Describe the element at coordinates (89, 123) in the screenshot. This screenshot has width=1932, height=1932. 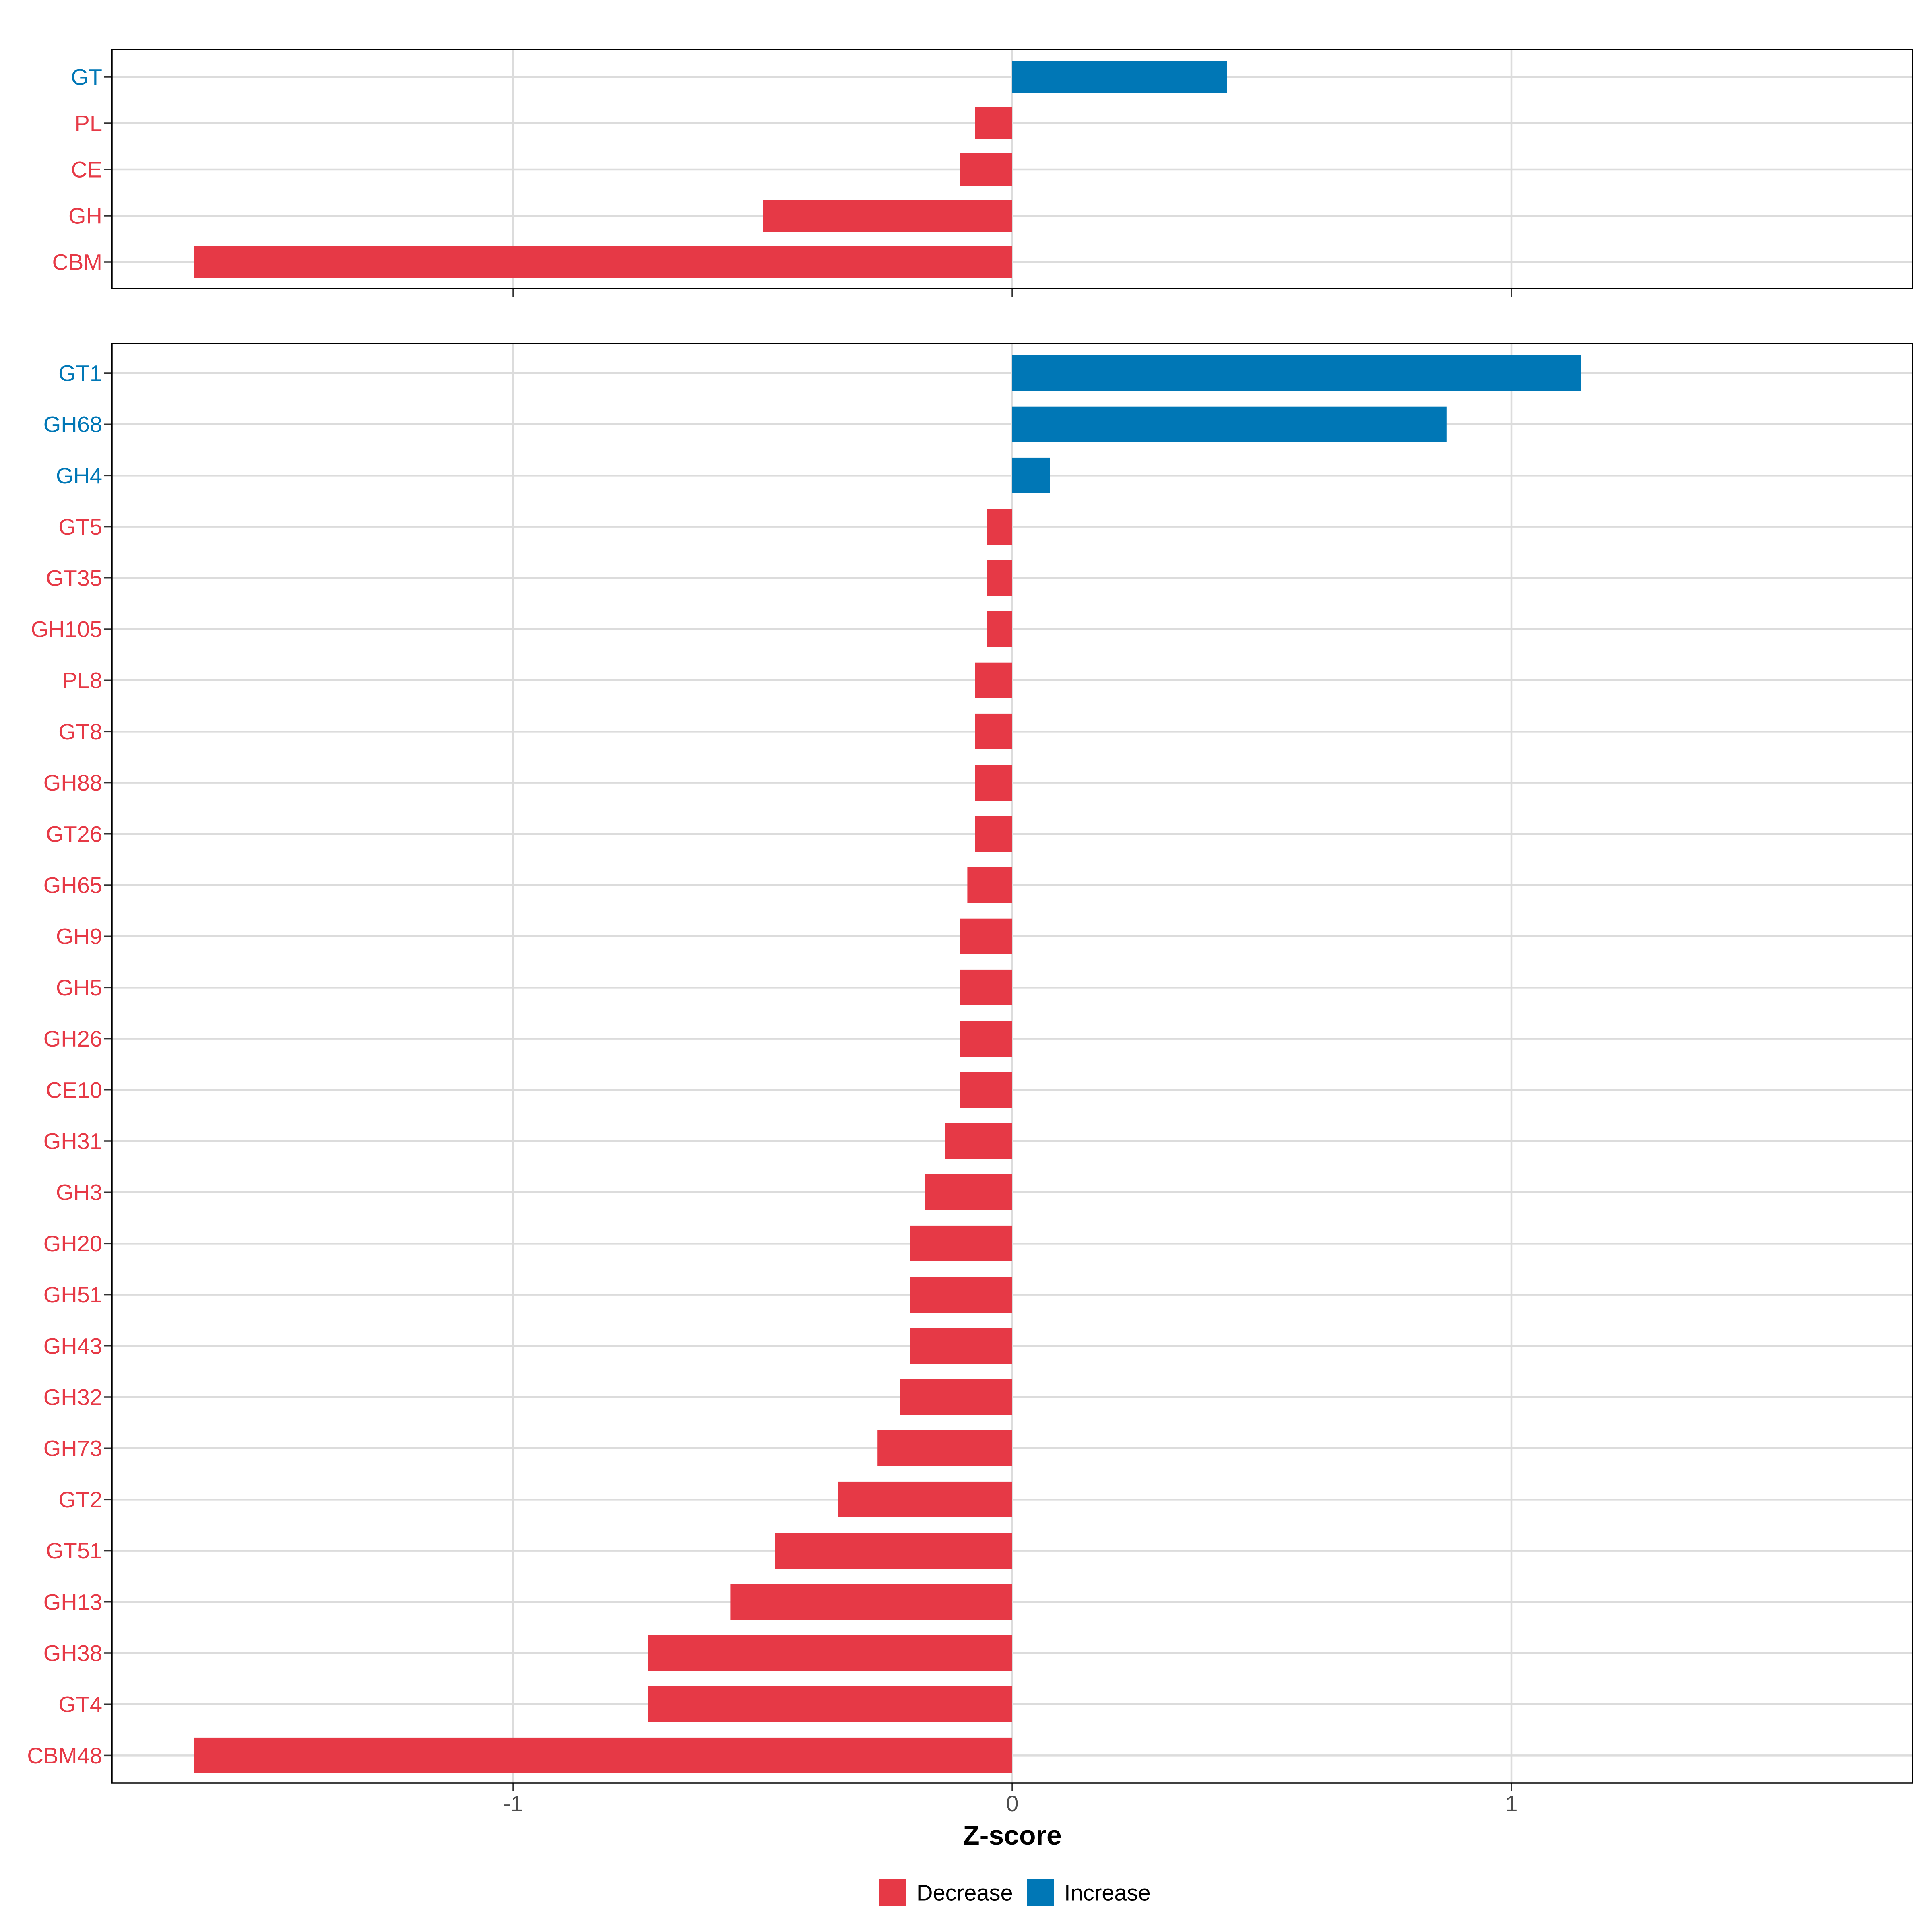
I see `y-tick-label: PL` at that location.